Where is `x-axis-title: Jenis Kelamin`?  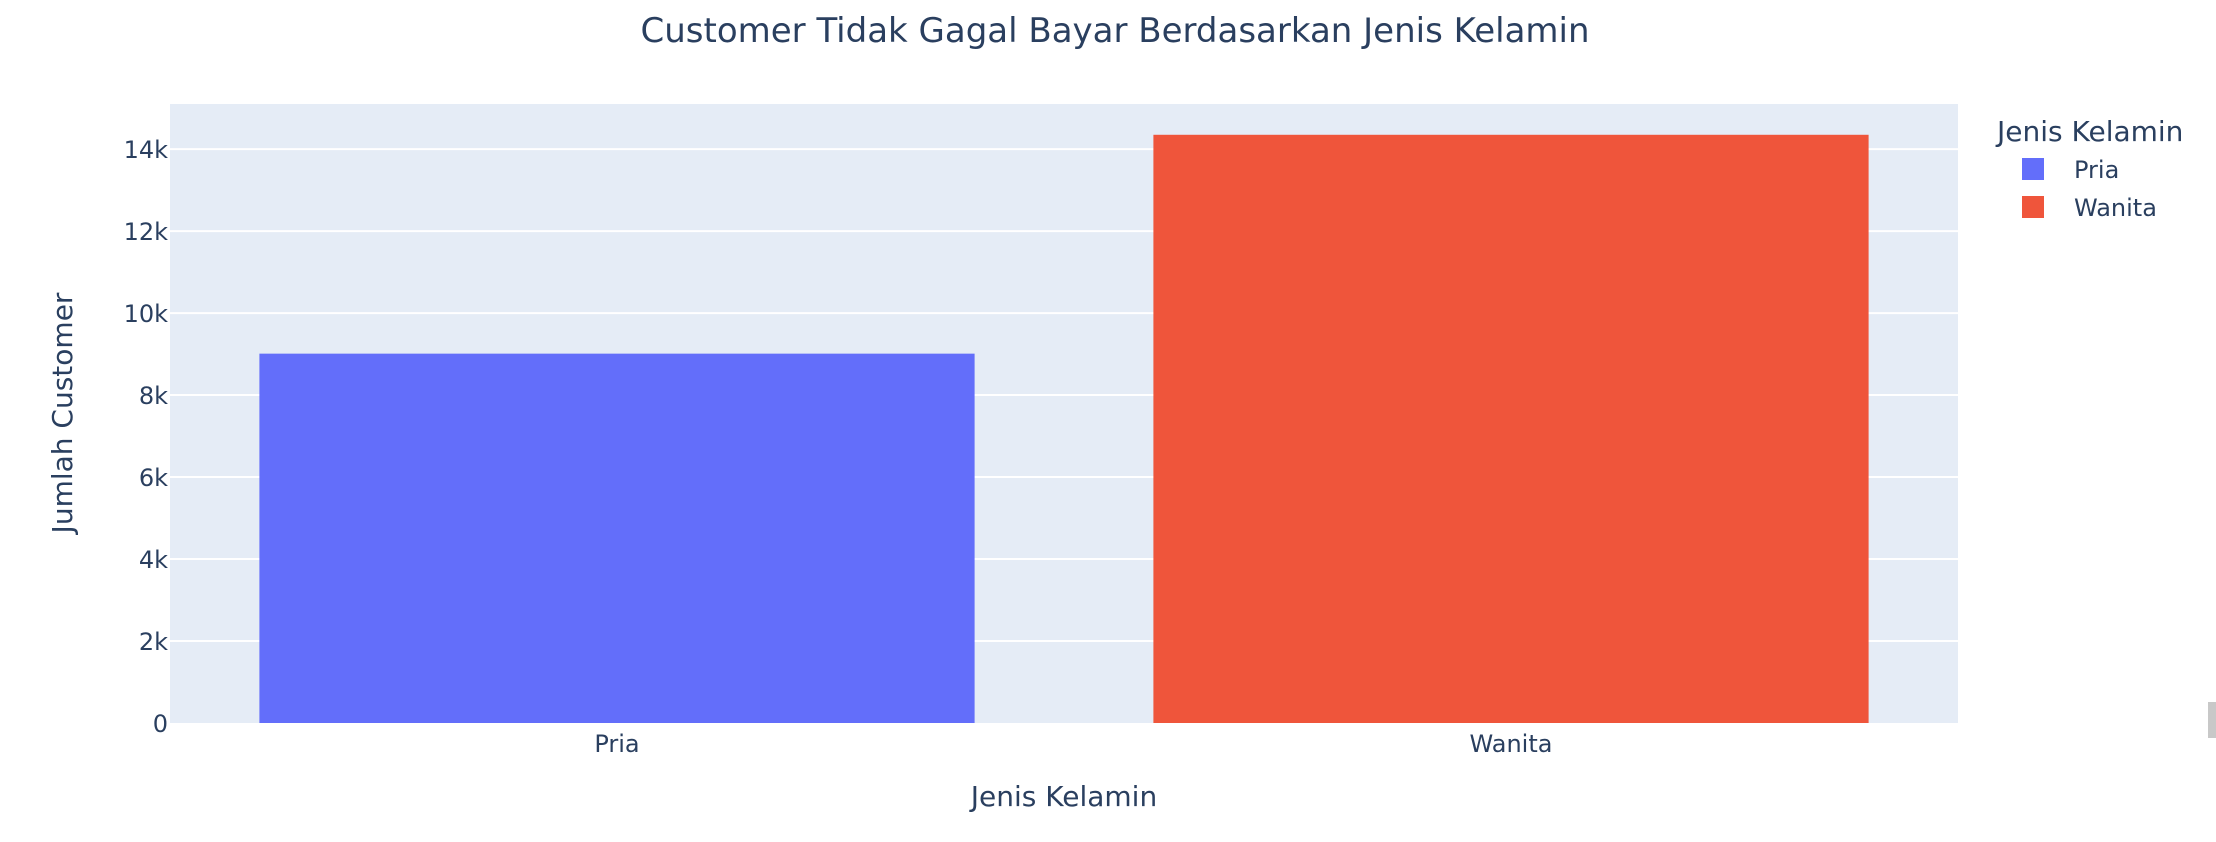
x-axis-title: Jenis Kelamin is located at coordinates (1063, 796).